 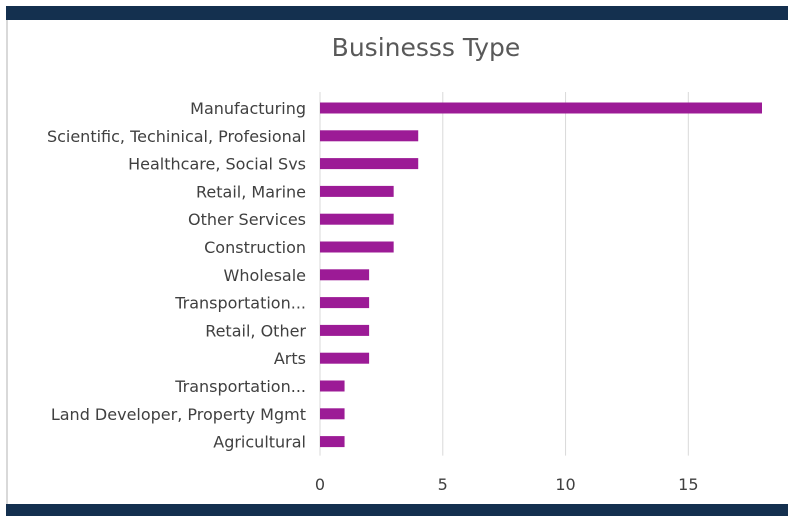 I want to click on category-label-13: Agricultural, so click(x=259, y=442).